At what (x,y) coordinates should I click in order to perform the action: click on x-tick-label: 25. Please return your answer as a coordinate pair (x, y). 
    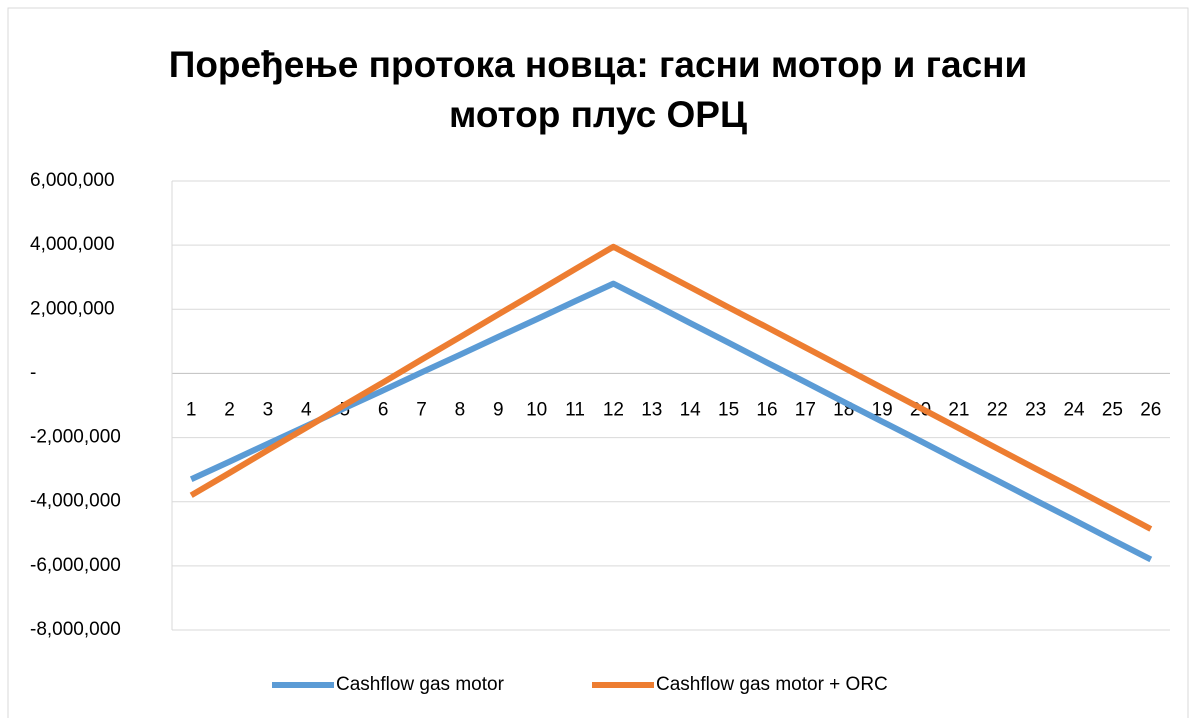
    Looking at the image, I should click on (1112, 409).